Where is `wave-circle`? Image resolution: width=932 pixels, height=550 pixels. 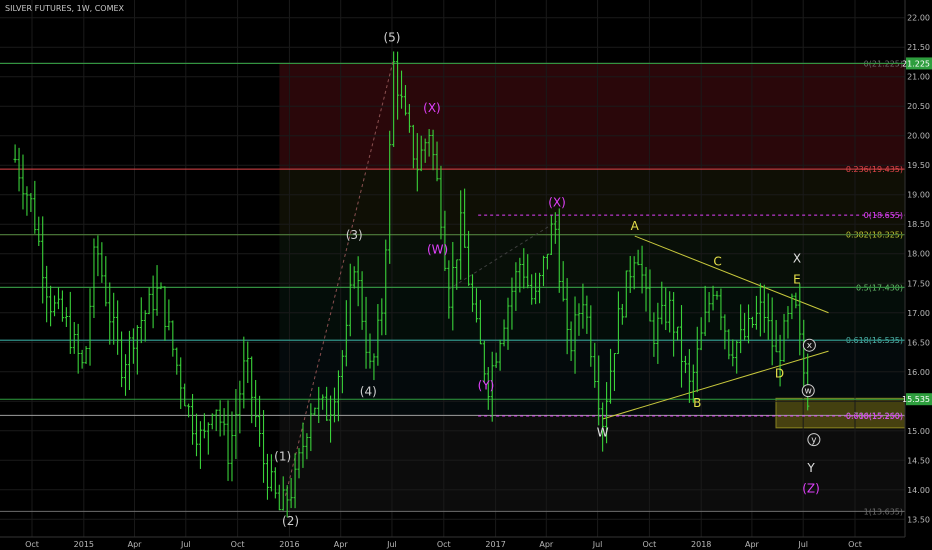
wave-circle is located at coordinates (814, 440).